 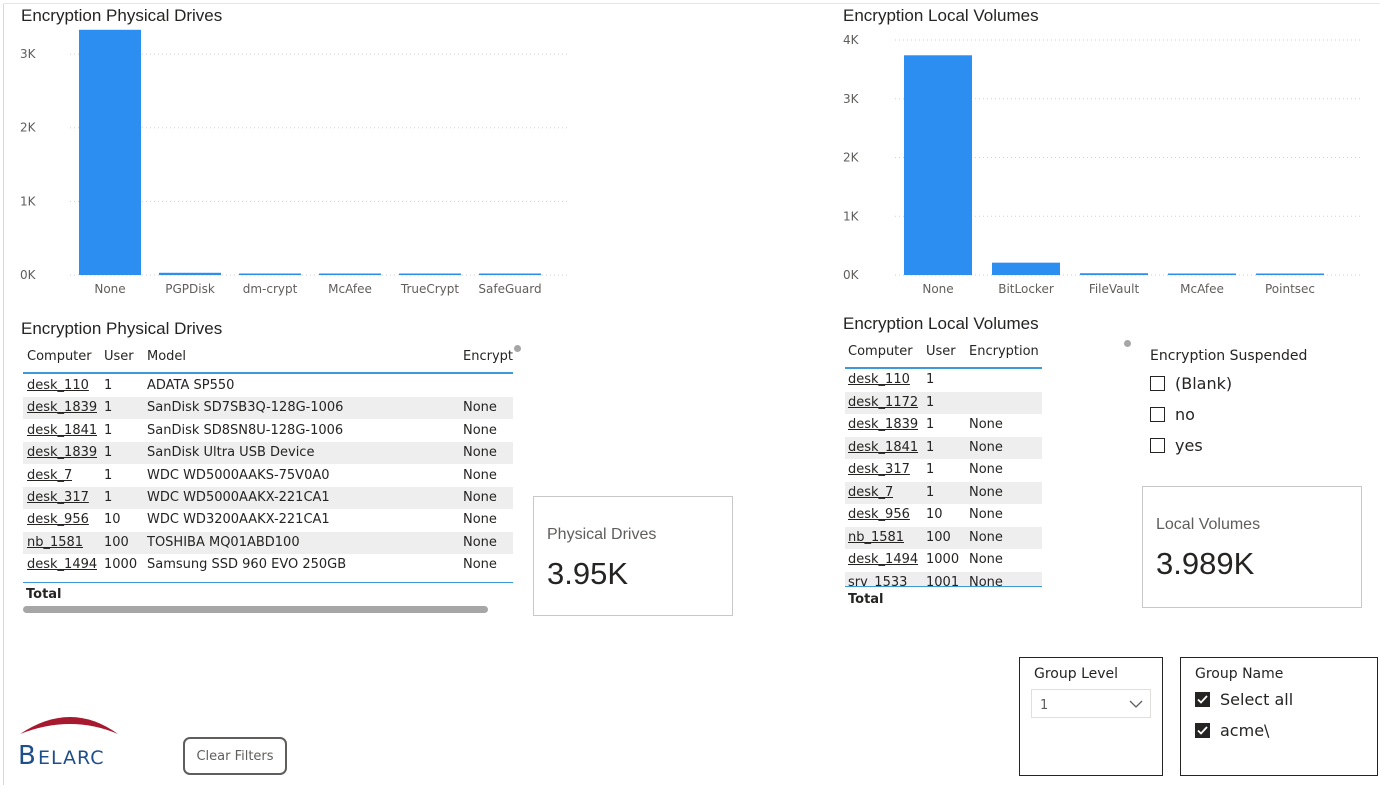 I want to click on checkbox-option: acme\, so click(x=1232, y=730).